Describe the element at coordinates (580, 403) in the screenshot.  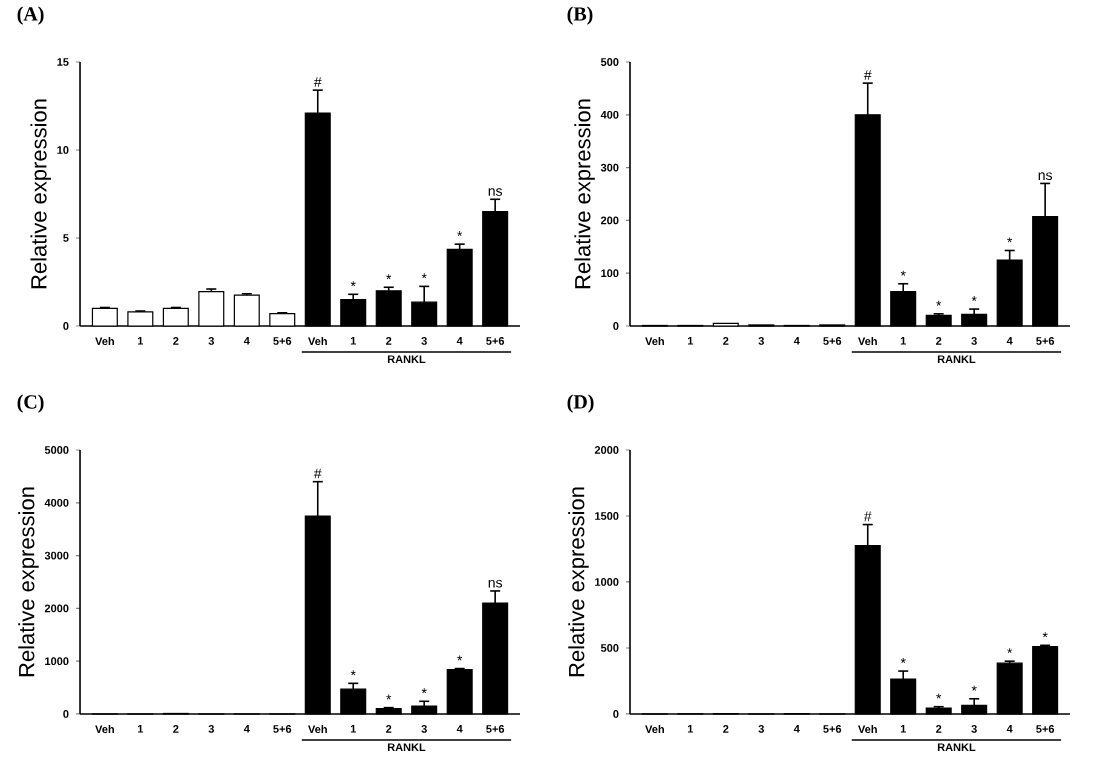
I see `chart-title: (D)` at that location.